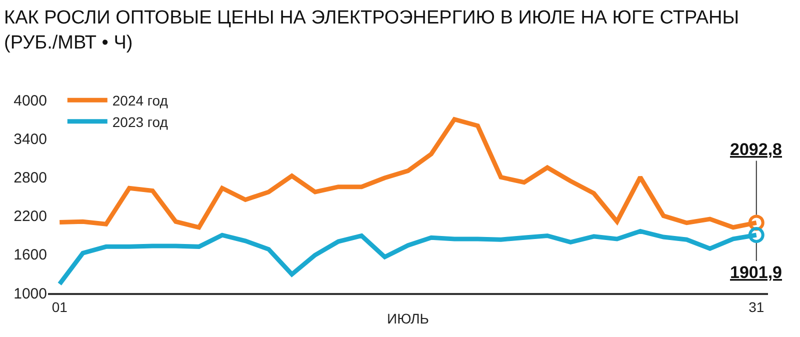 The width and height of the screenshot is (800, 337). Describe the element at coordinates (140, 122) in the screenshot. I see `legend-label: 2023 год` at that location.